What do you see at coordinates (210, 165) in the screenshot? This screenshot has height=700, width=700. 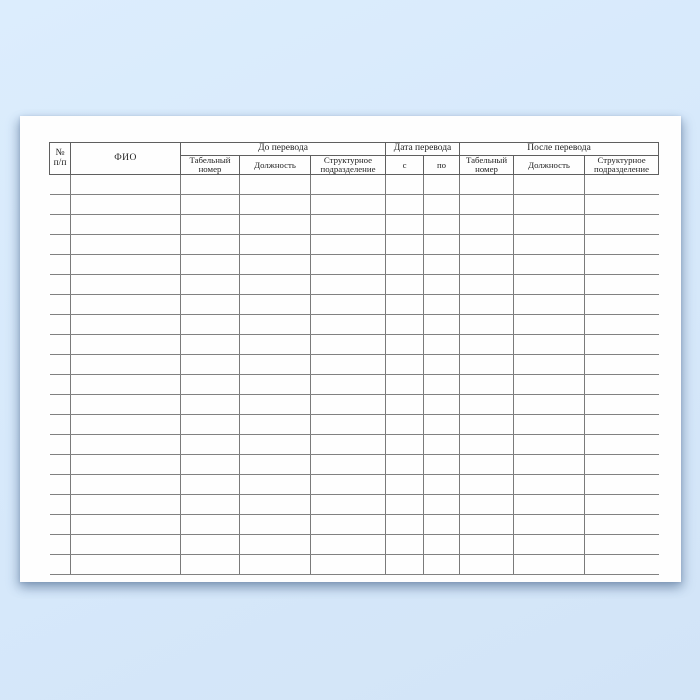 I see `col-header-personnel-number-before: Табельный номер` at bounding box center [210, 165].